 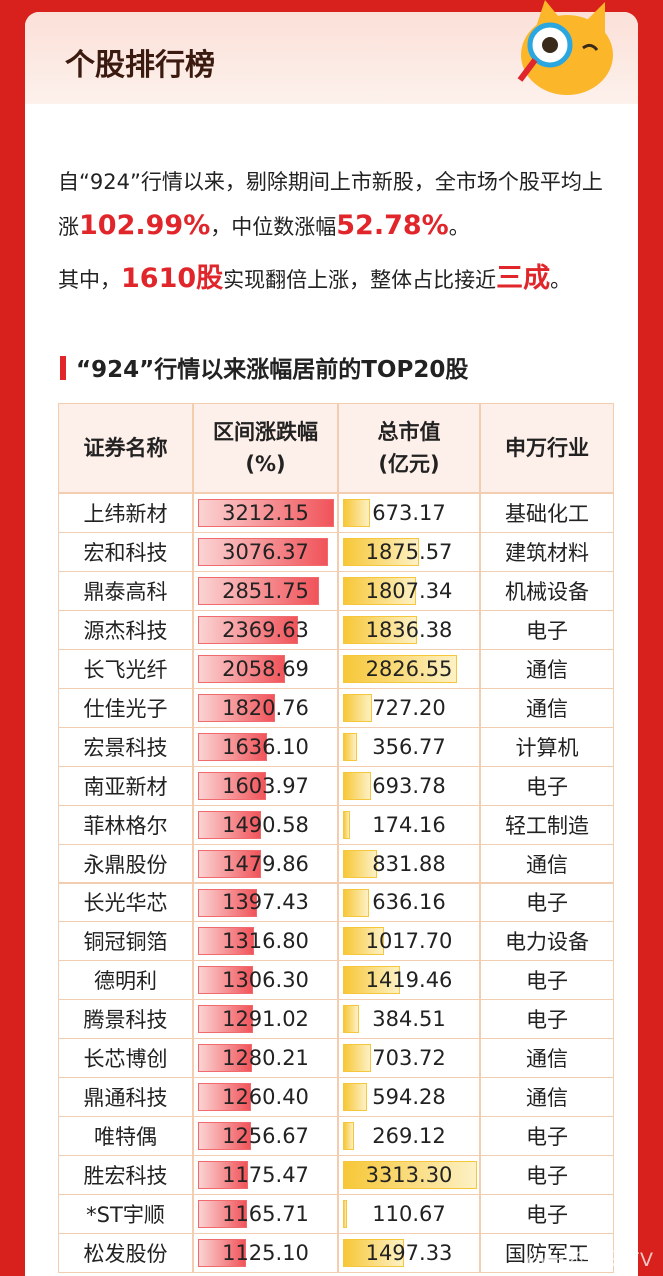 I want to click on highlight: 102.99%, so click(x=145, y=225).